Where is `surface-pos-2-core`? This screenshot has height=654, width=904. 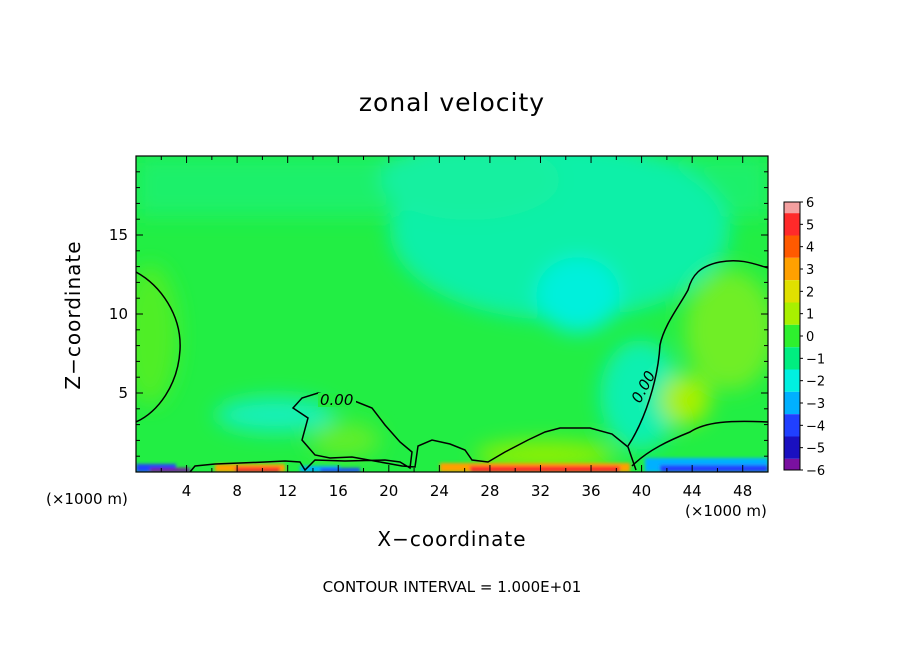
surface-pos-2-core is located at coordinates (545, 469).